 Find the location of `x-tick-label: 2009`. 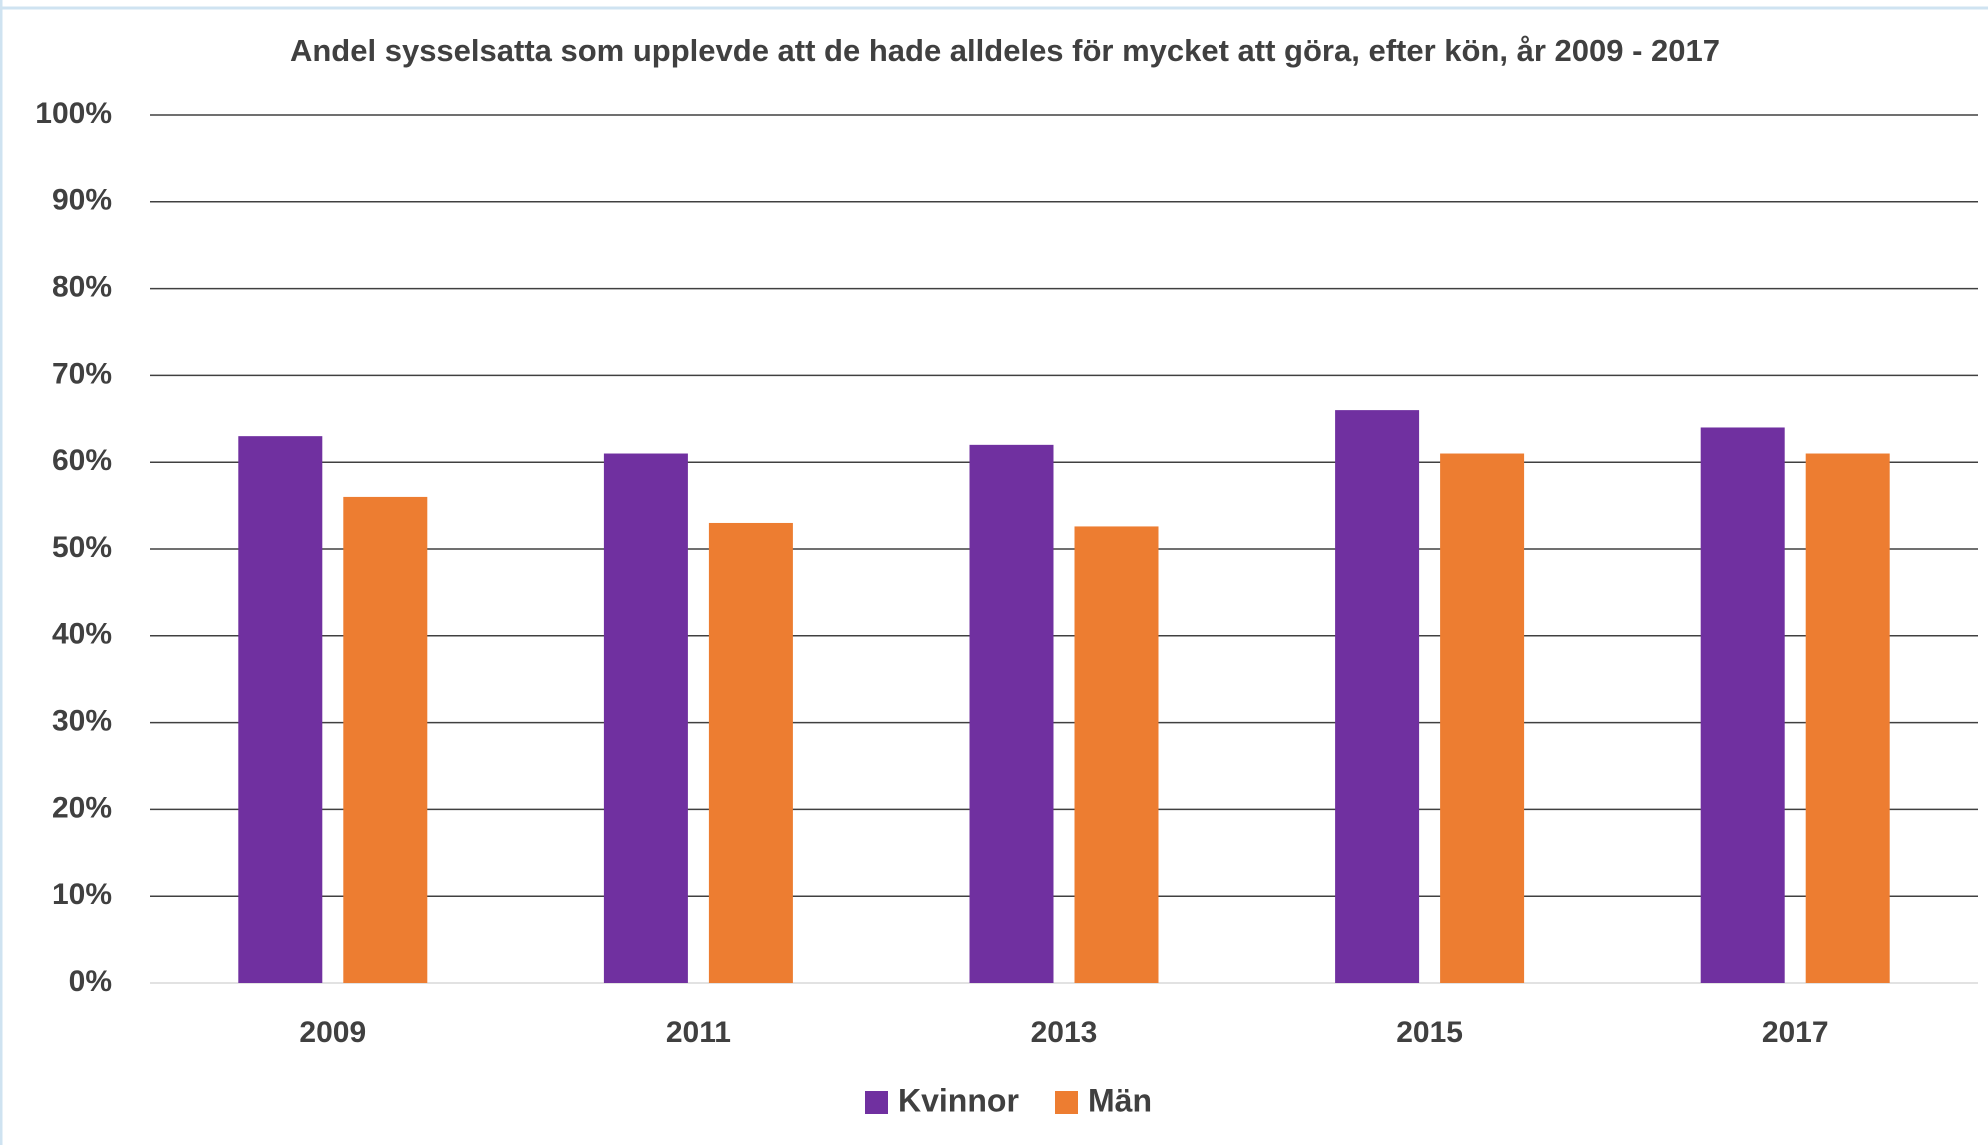

x-tick-label: 2009 is located at coordinates (332, 1032).